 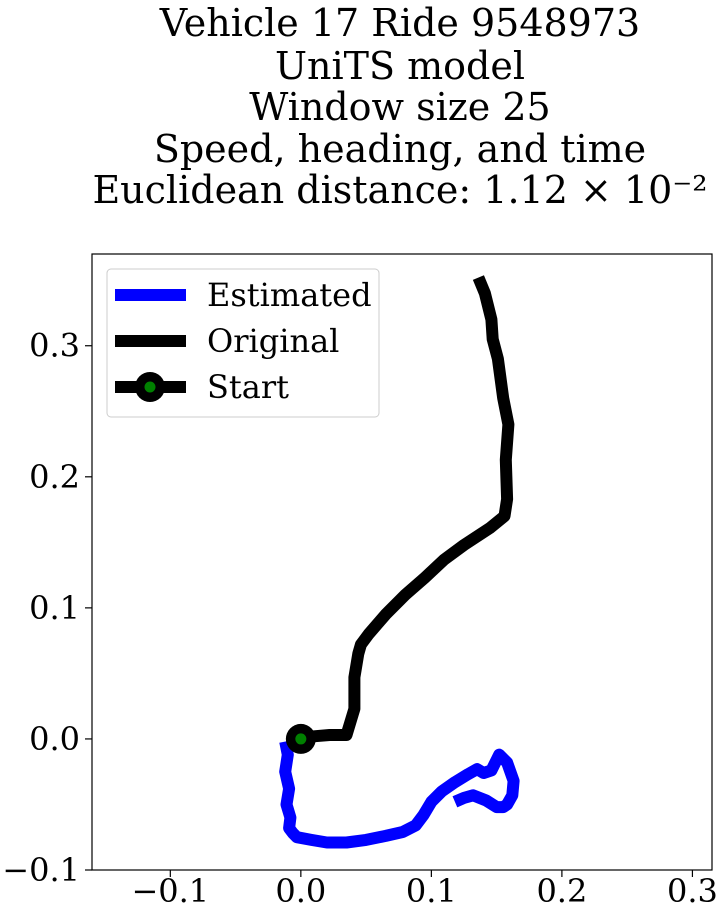 I want to click on legend-box, so click(x=243, y=343).